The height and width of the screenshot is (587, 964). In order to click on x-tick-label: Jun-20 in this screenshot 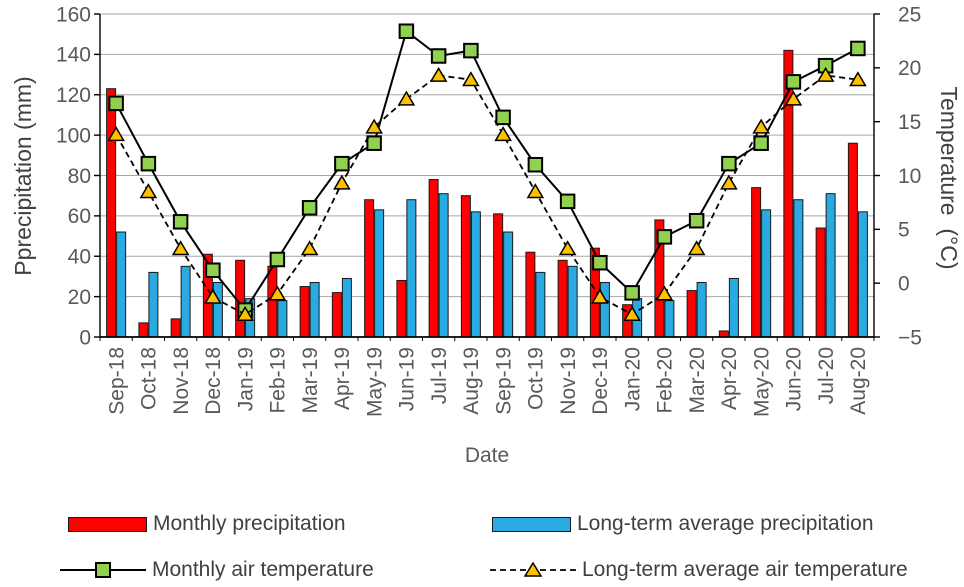, I will do `click(794, 379)`.